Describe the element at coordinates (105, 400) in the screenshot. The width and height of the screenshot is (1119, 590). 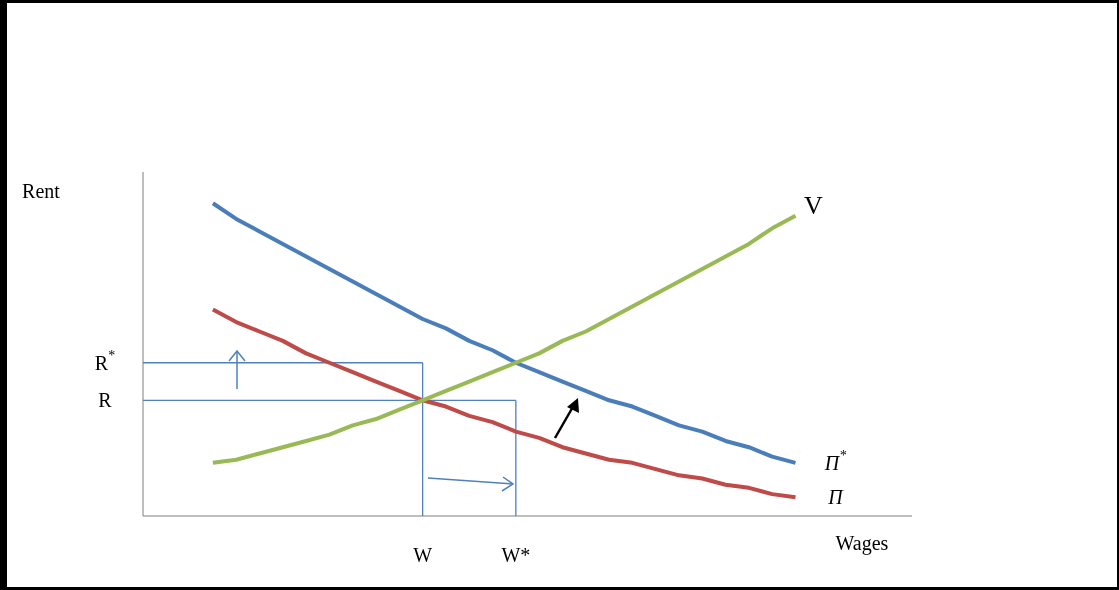
I see `ref-line-label: R` at that location.